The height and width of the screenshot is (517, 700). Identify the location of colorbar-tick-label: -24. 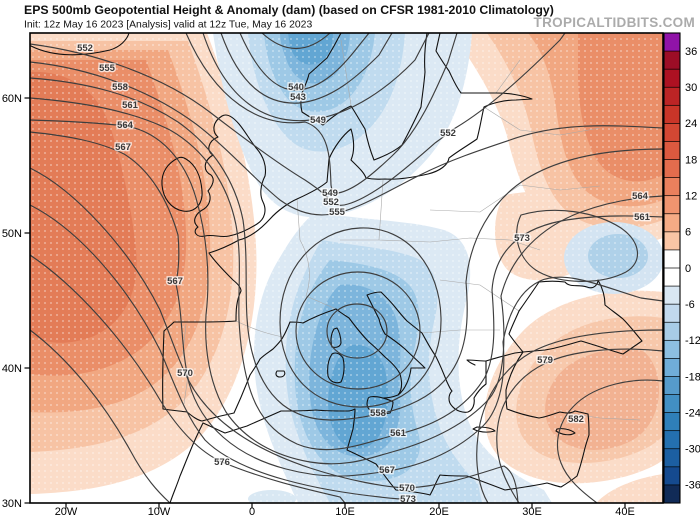
(692, 413).